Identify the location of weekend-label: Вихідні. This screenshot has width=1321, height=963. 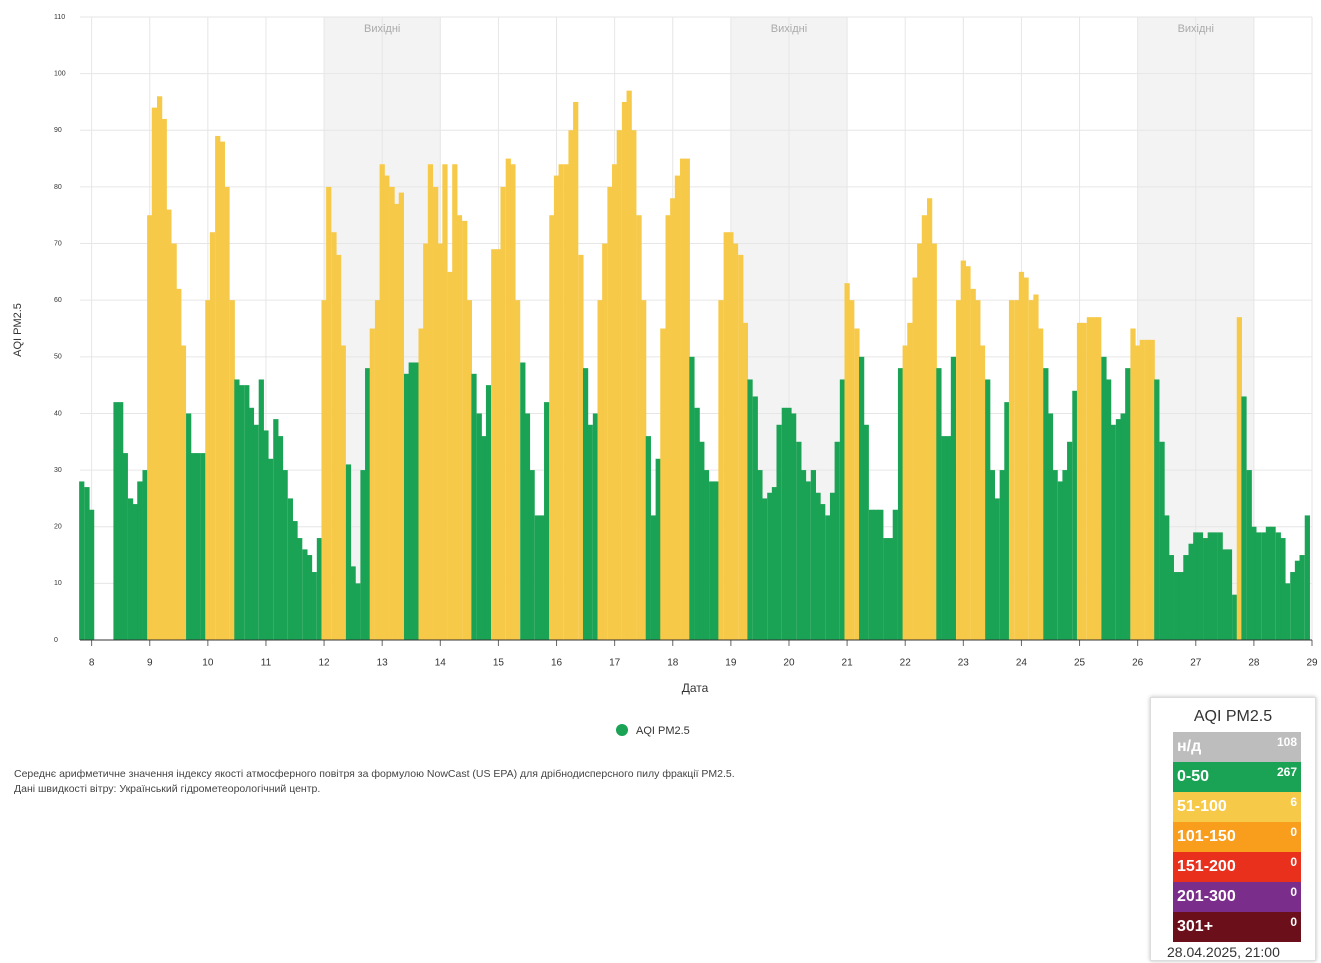
(789, 29).